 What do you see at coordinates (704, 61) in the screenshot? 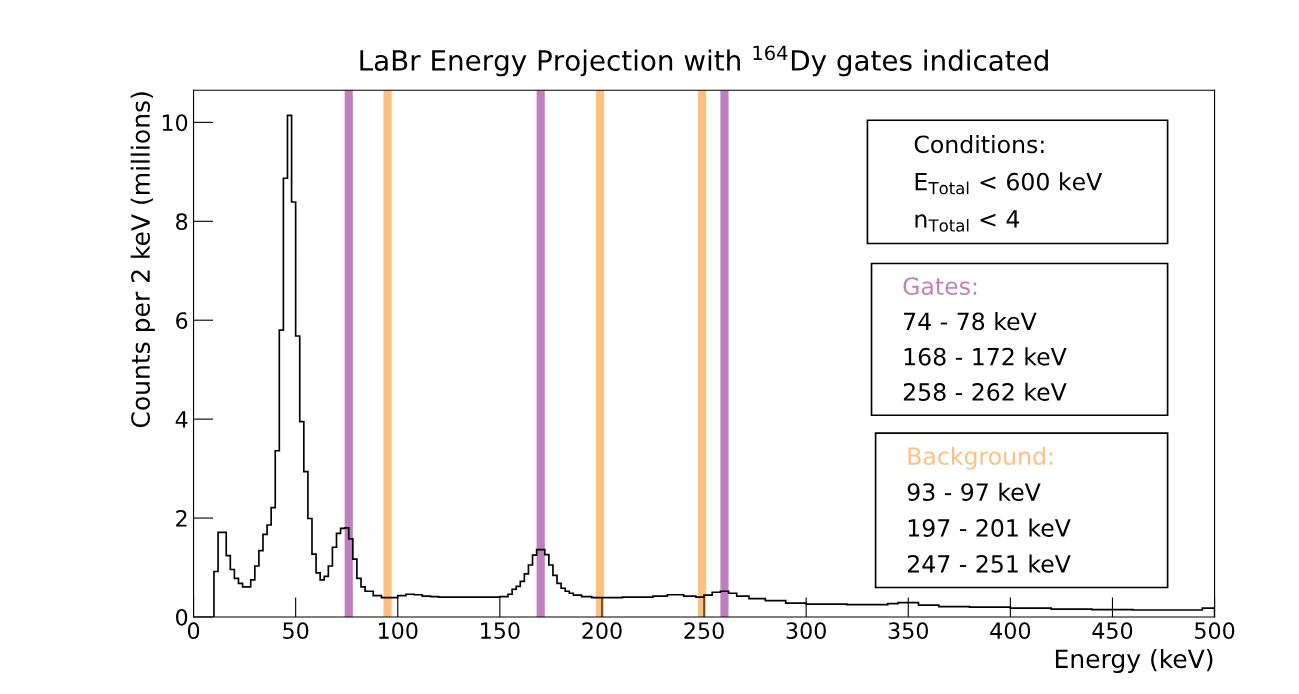
I see `chart-title: LaBr Energy Projection with $^{164}$Dy gates indicated` at bounding box center [704, 61].